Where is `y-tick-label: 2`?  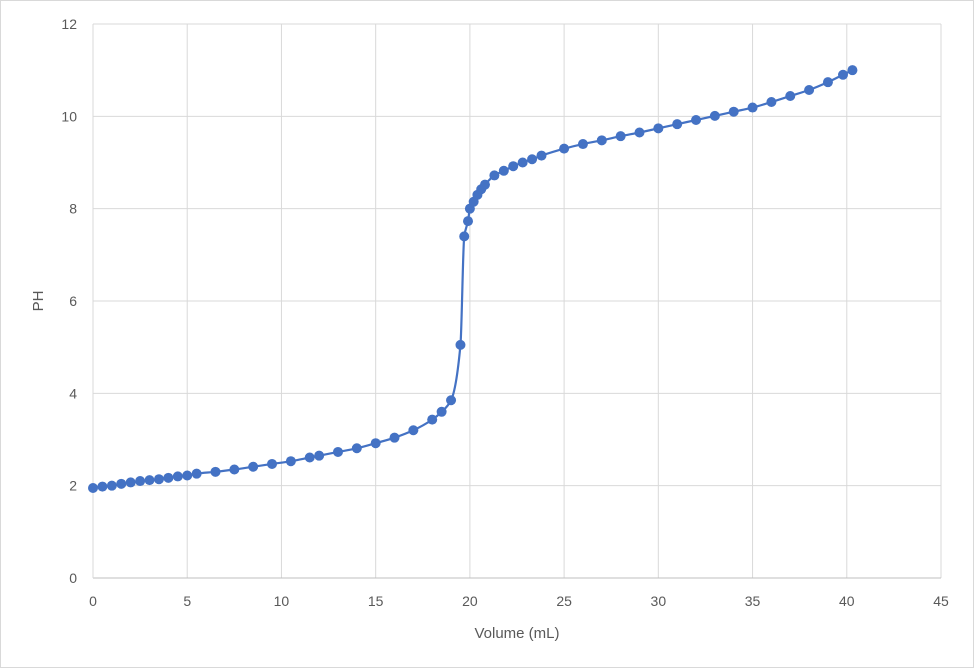 y-tick-label: 2 is located at coordinates (73, 486).